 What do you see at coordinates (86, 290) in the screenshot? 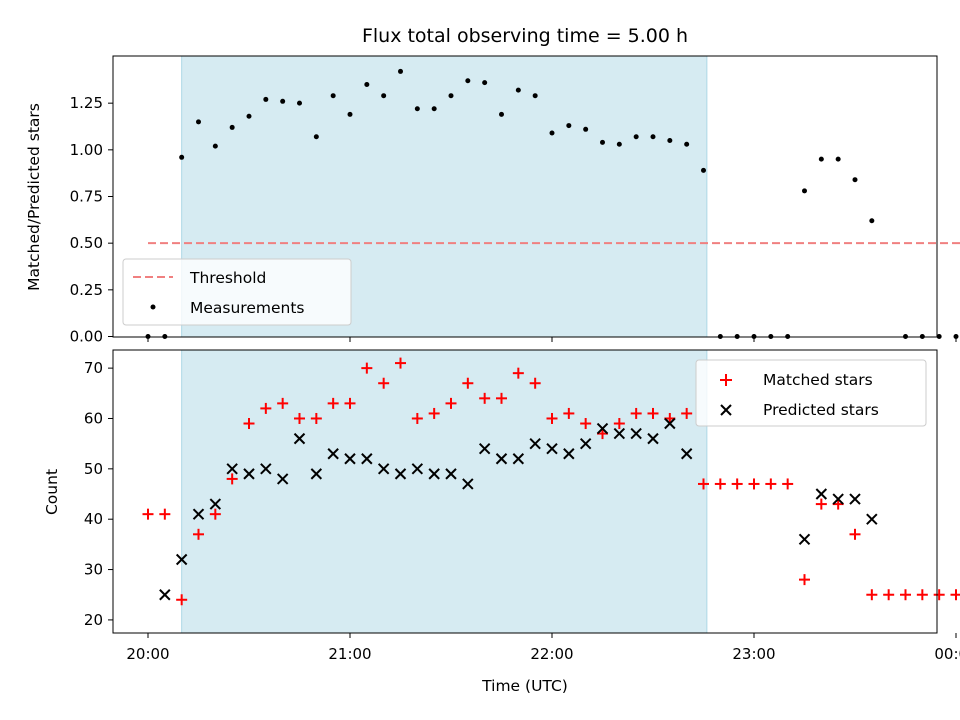
I see `top-y-tick-label: 0.25` at bounding box center [86, 290].